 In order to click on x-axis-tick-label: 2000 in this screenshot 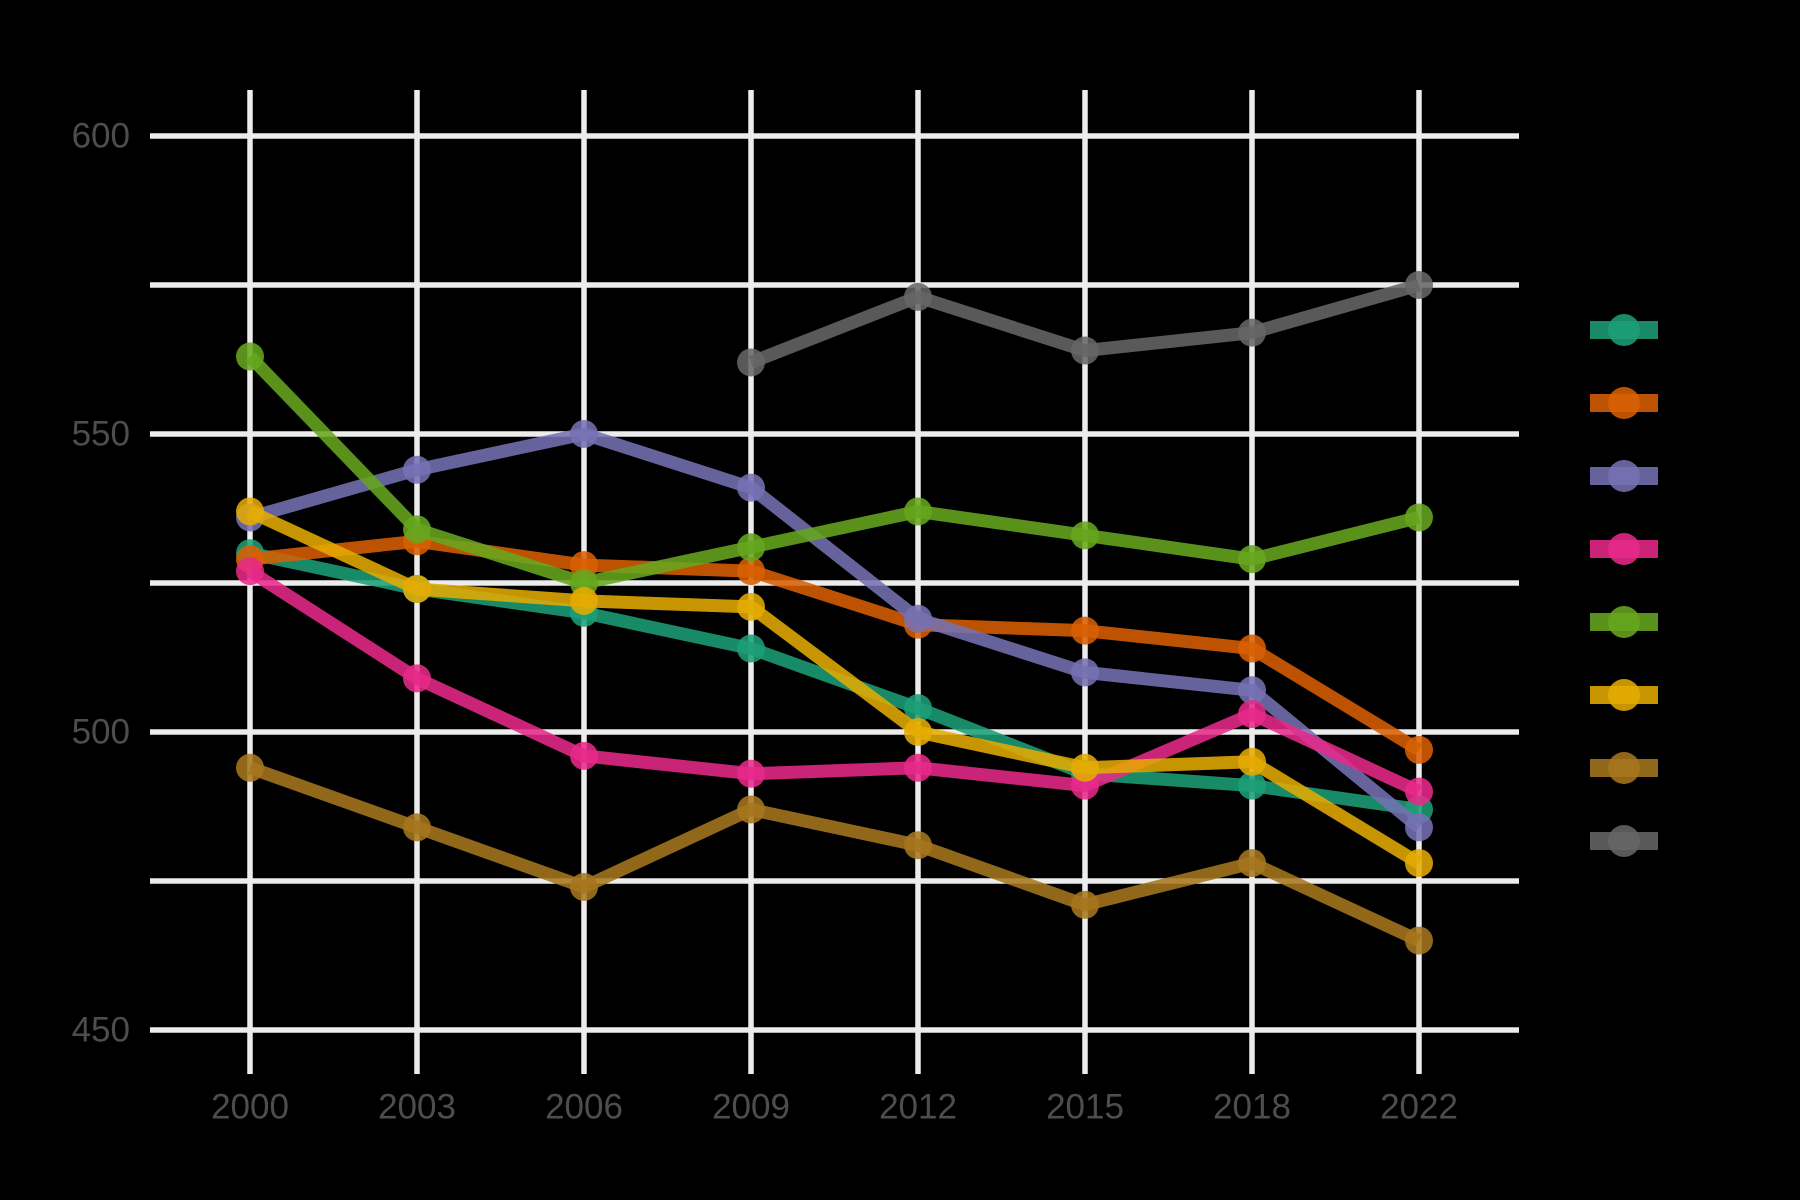, I will do `click(250, 1107)`.